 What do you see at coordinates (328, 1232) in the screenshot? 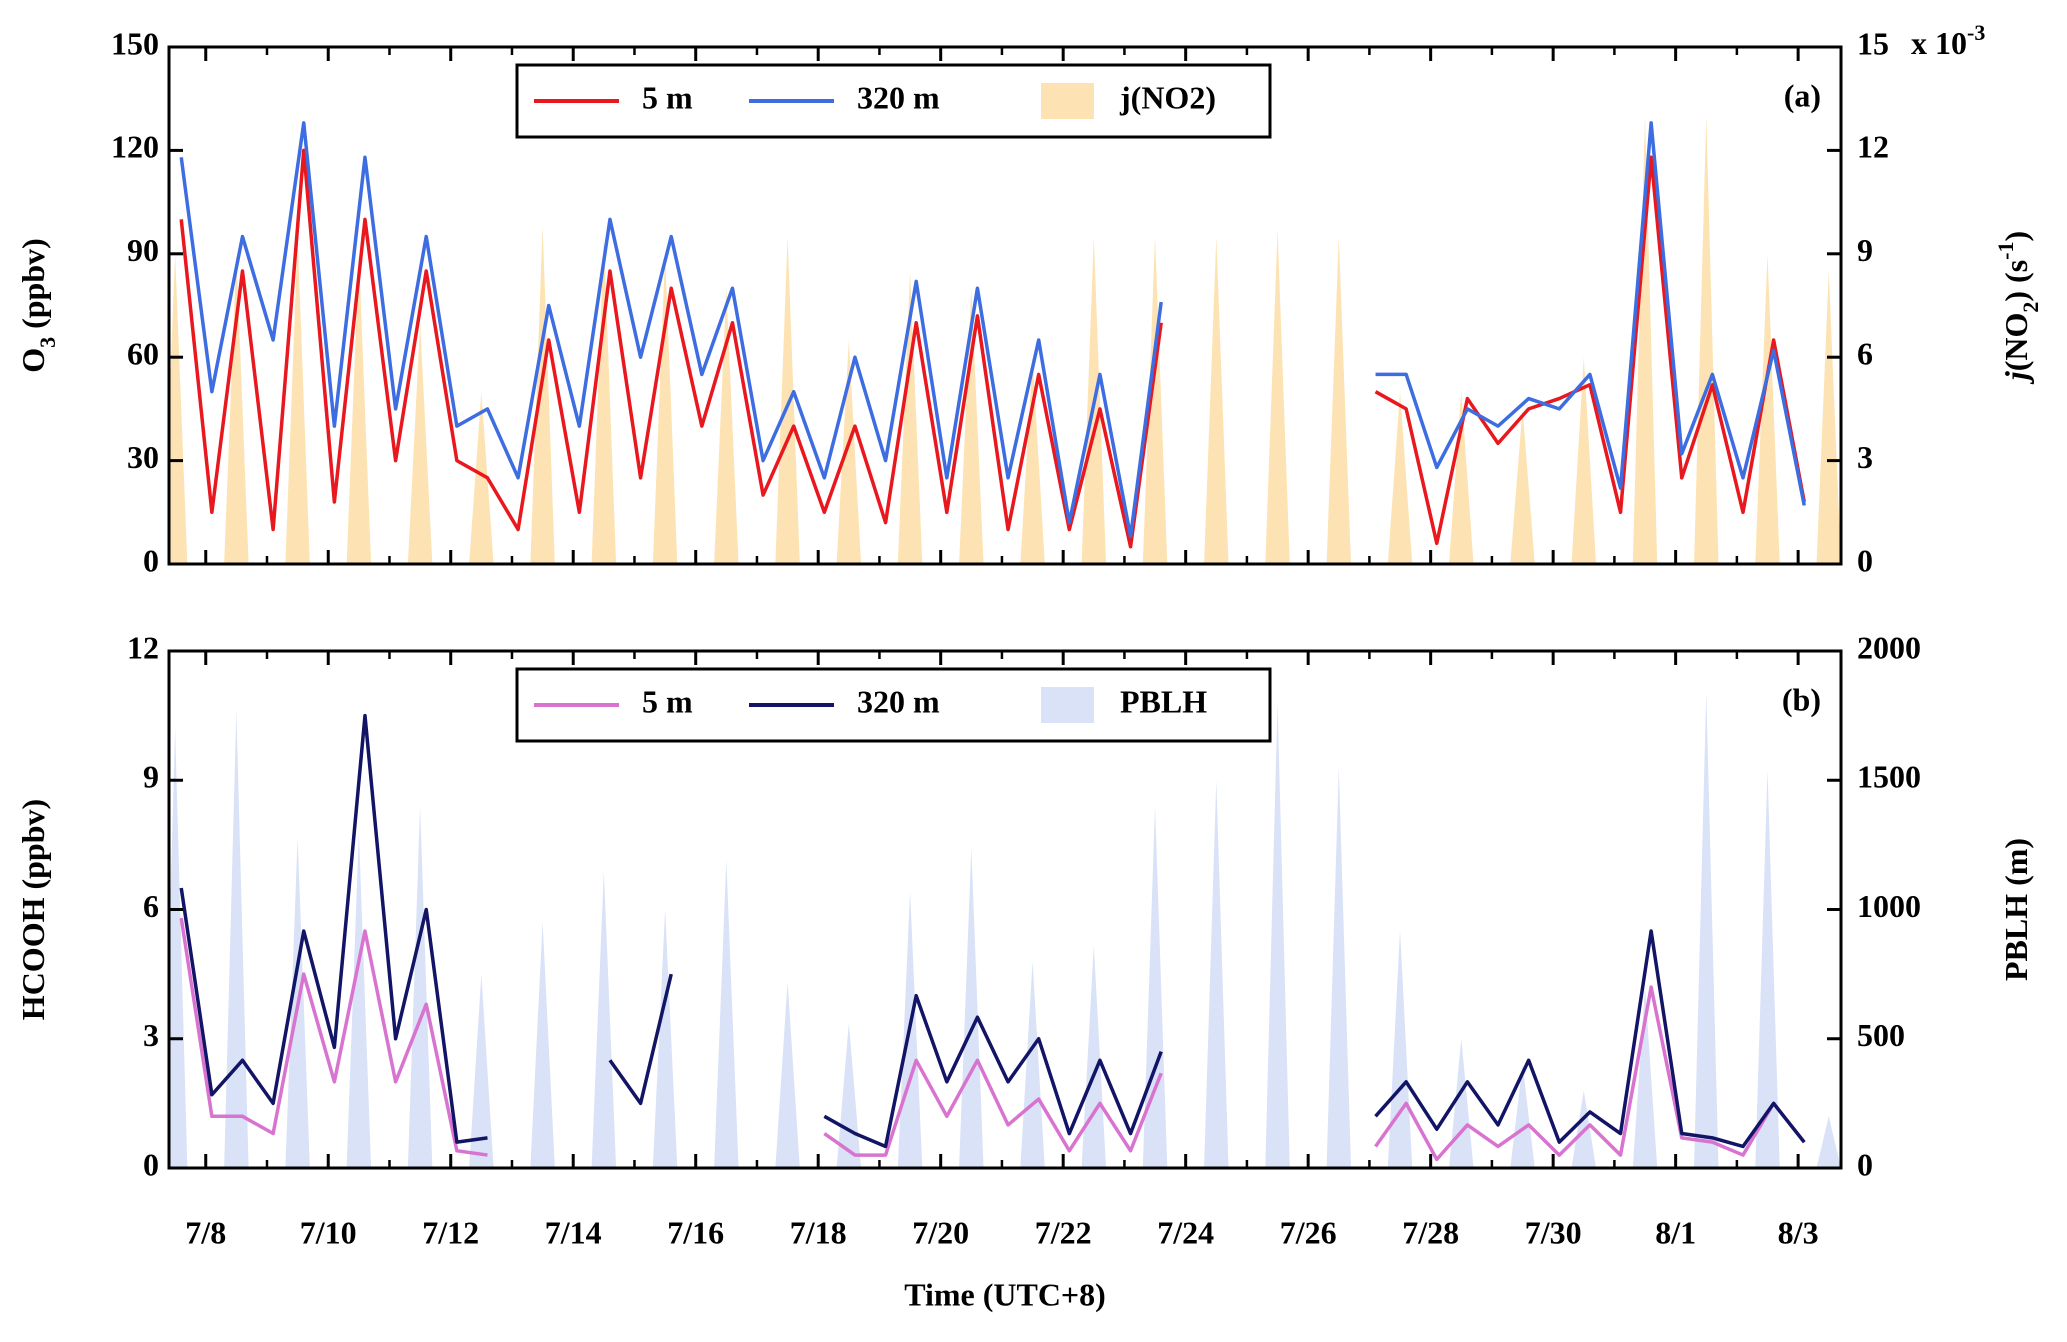
I see `x-tick-label: 7/10` at bounding box center [328, 1232].